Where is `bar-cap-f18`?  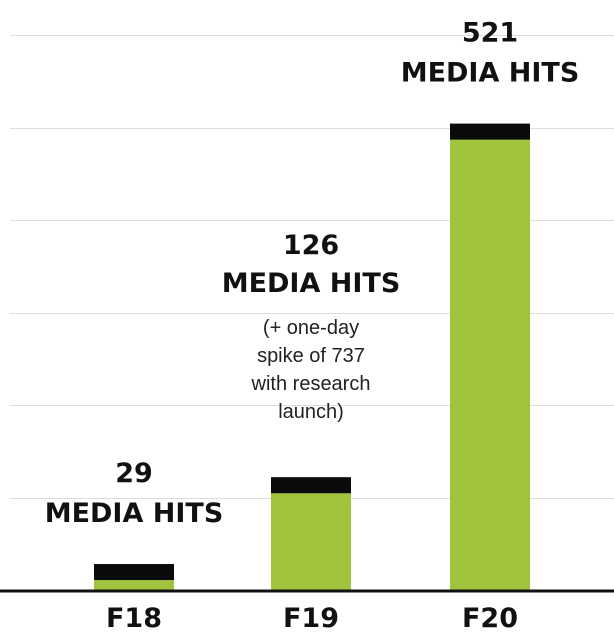
bar-cap-f18 is located at coordinates (134, 572).